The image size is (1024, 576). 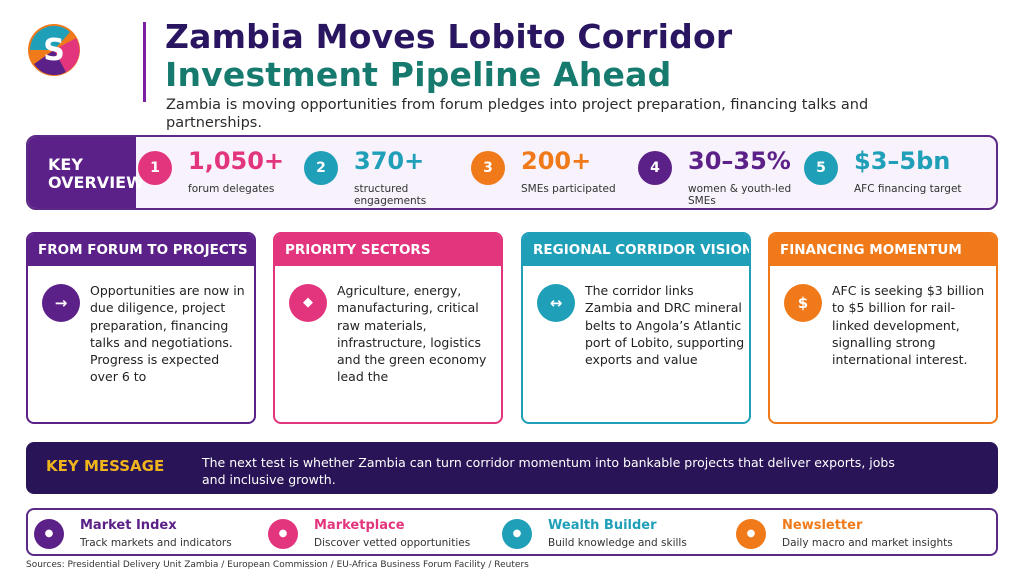 What do you see at coordinates (155, 168) in the screenshot?
I see `stat-number-badge: 1` at bounding box center [155, 168].